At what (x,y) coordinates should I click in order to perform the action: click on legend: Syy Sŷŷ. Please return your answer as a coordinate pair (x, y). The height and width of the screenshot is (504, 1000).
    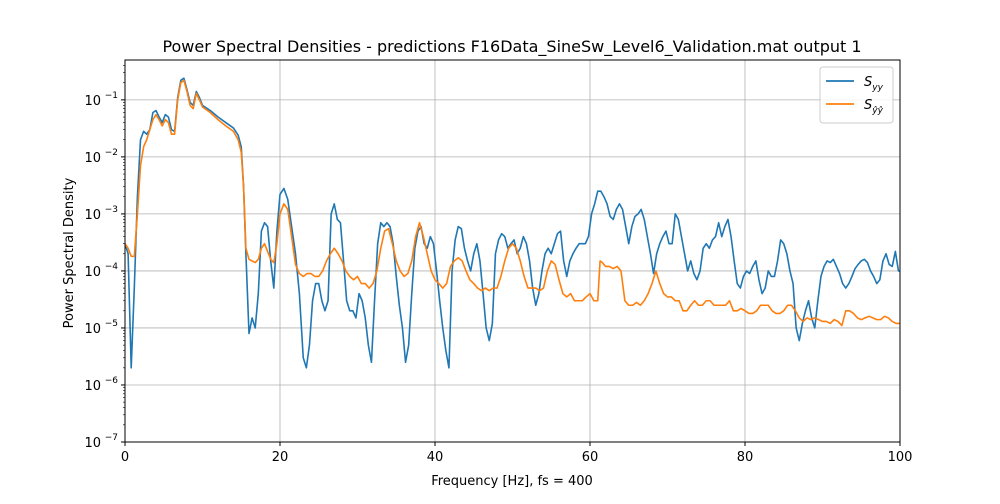
    Looking at the image, I should click on (856, 95).